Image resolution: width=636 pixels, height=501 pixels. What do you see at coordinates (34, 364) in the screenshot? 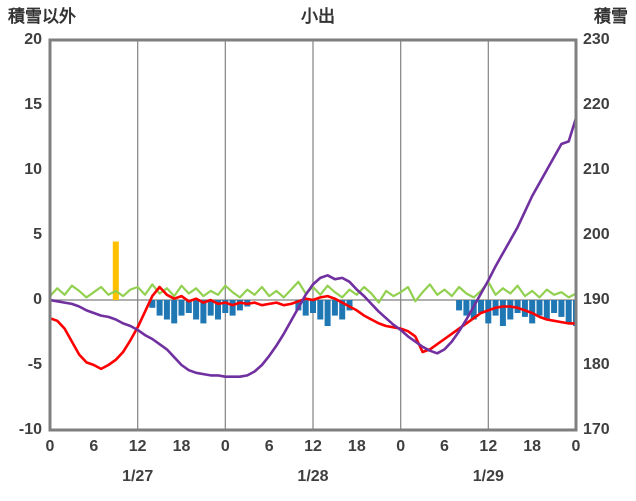
I see `left-axis-tick: -5` at bounding box center [34, 364].